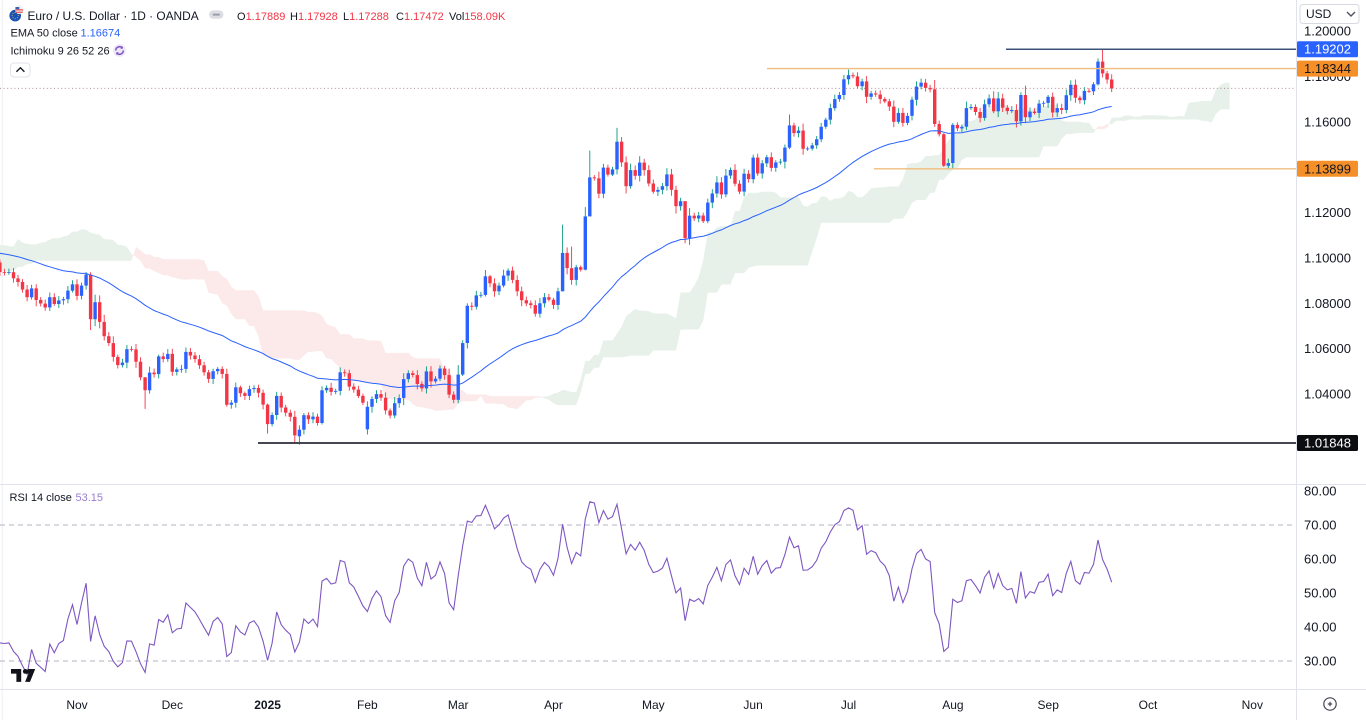 The image size is (1366, 720). I want to click on svg-text: Vol158.09K, so click(477, 17).